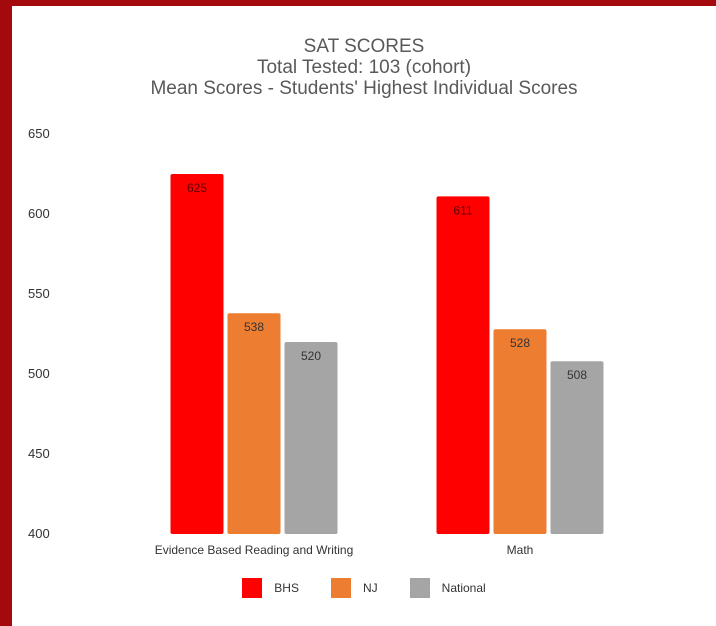 The image size is (716, 626). I want to click on legend-label-bhs: BHS, so click(286, 588).